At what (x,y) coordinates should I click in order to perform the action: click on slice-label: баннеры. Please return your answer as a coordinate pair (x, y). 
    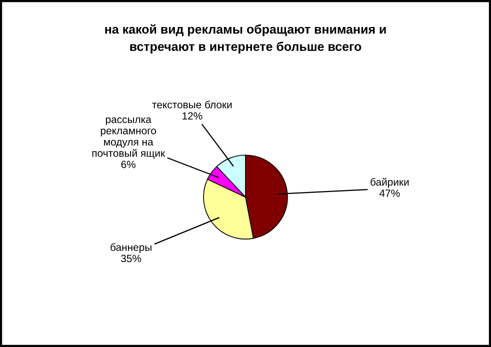
    Looking at the image, I should click on (131, 248).